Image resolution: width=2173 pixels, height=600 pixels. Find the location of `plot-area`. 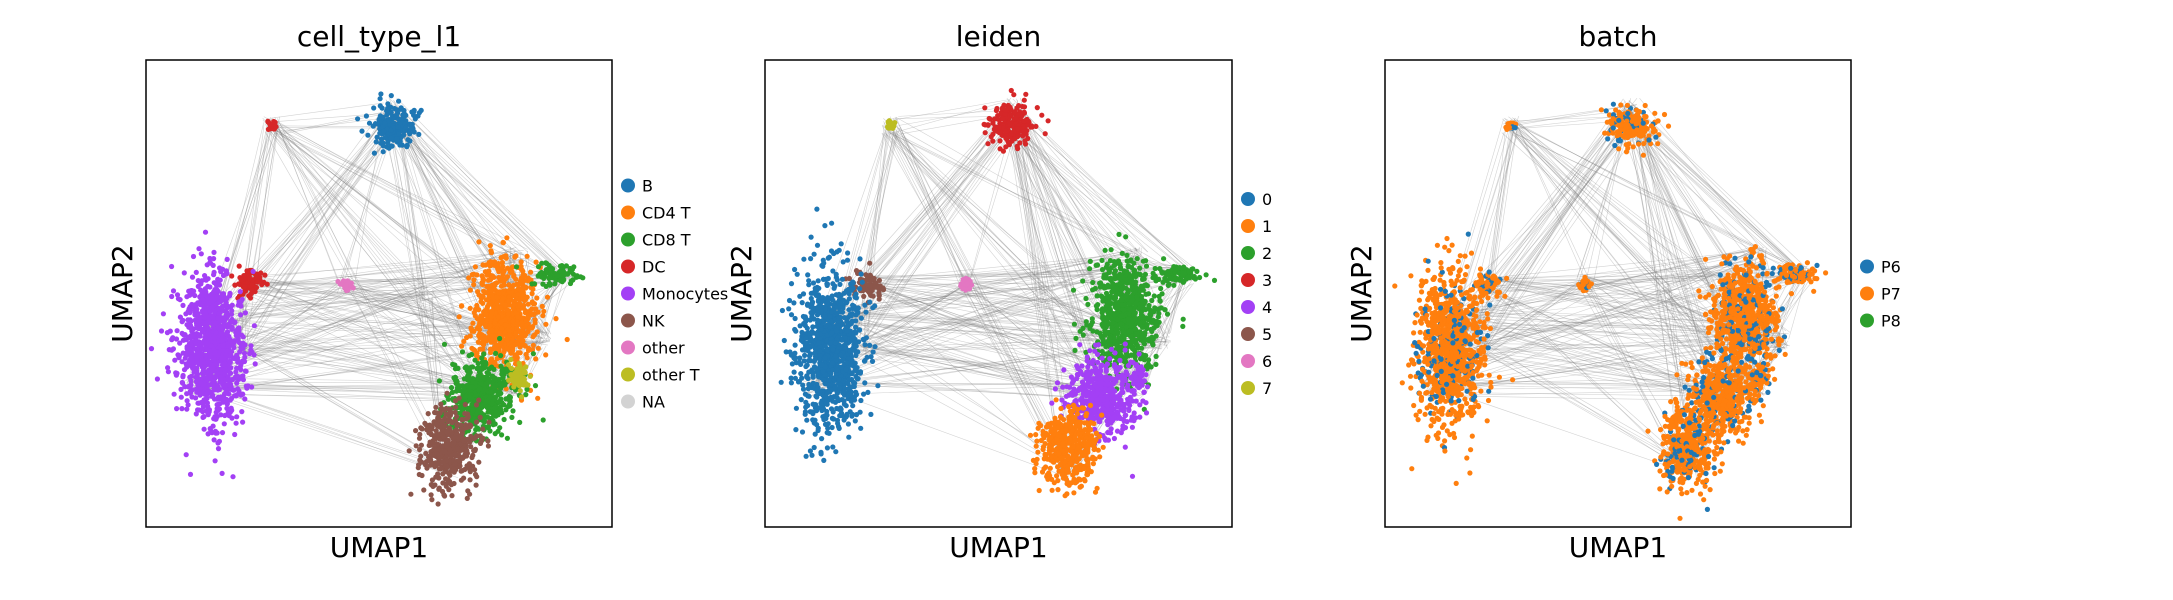

plot-area is located at coordinates (998, 293).